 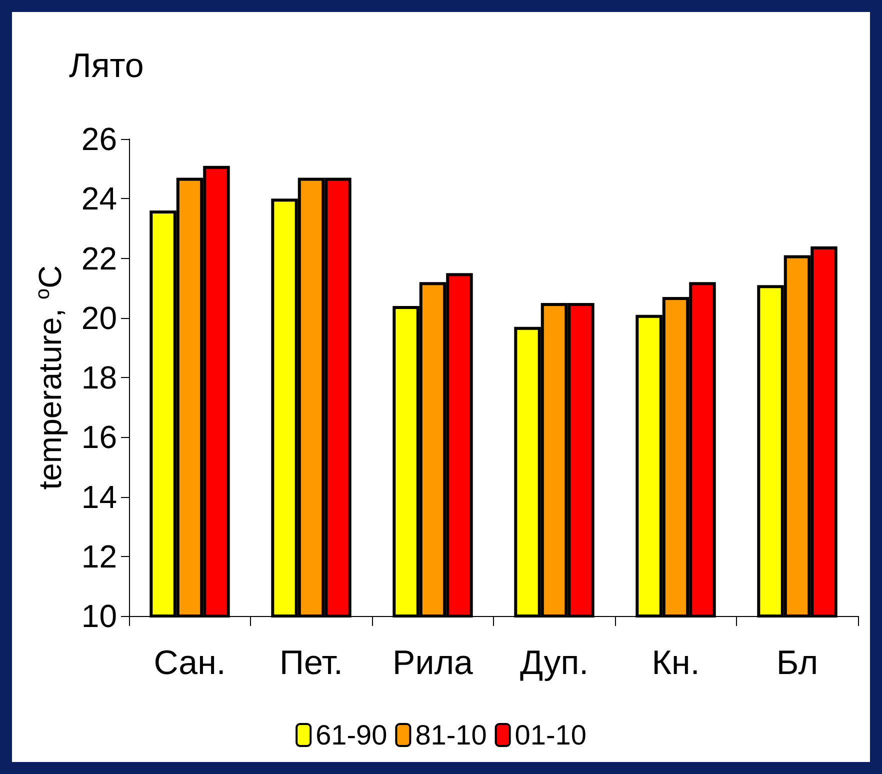 I want to click on y-tick-label: 24, so click(x=99, y=198).